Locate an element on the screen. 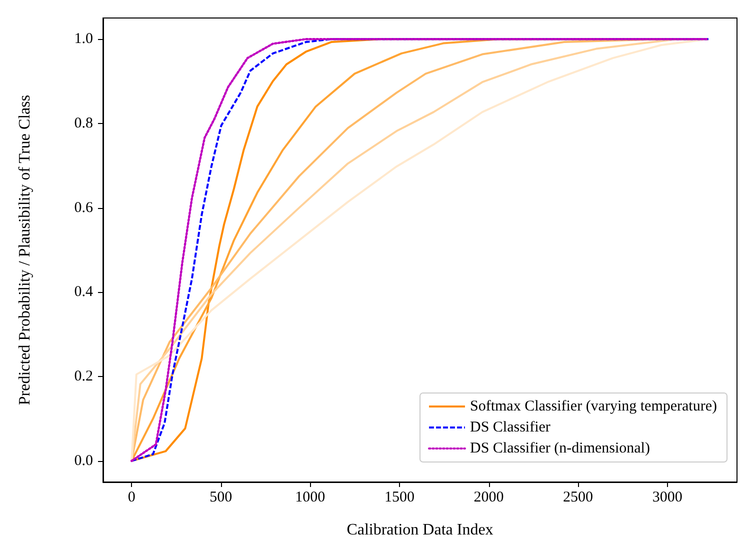 The width and height of the screenshot is (747, 556). x-axis-title: Calibration Data Index is located at coordinates (420, 530).